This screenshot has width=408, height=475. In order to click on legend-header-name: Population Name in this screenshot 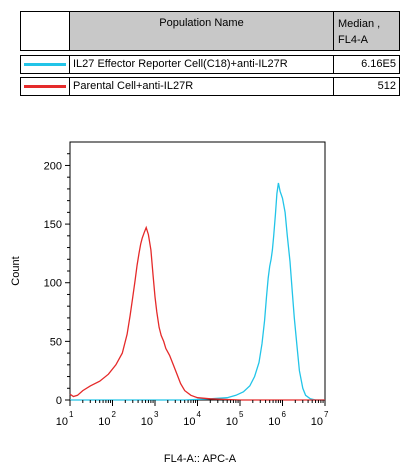, I will do `click(201, 31)`.